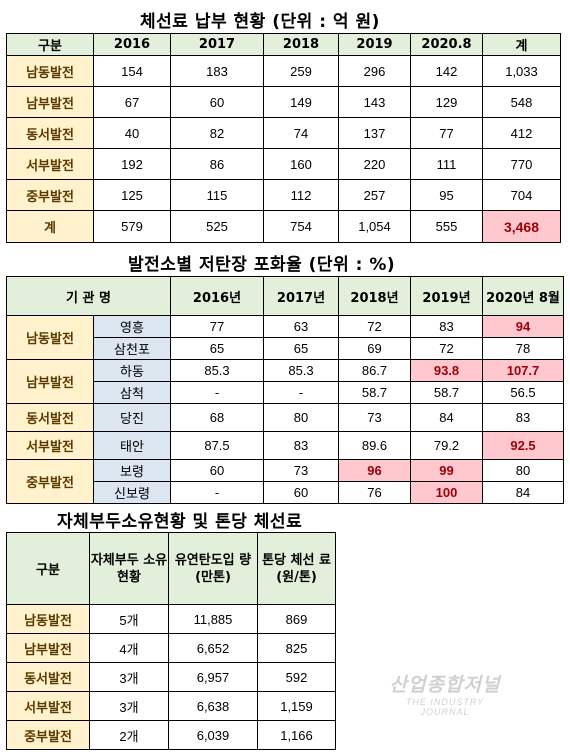 The image size is (570, 756). Describe the element at coordinates (523, 296) in the screenshot. I see `col-header: 2020년 8월` at that location.